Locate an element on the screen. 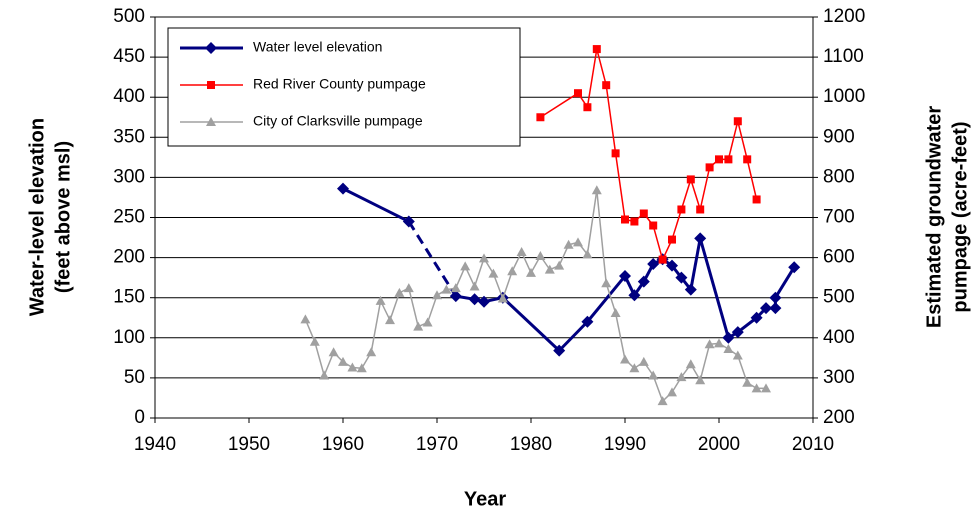 The width and height of the screenshot is (973, 523). y2-tick-label: 900 is located at coordinates (839, 136).